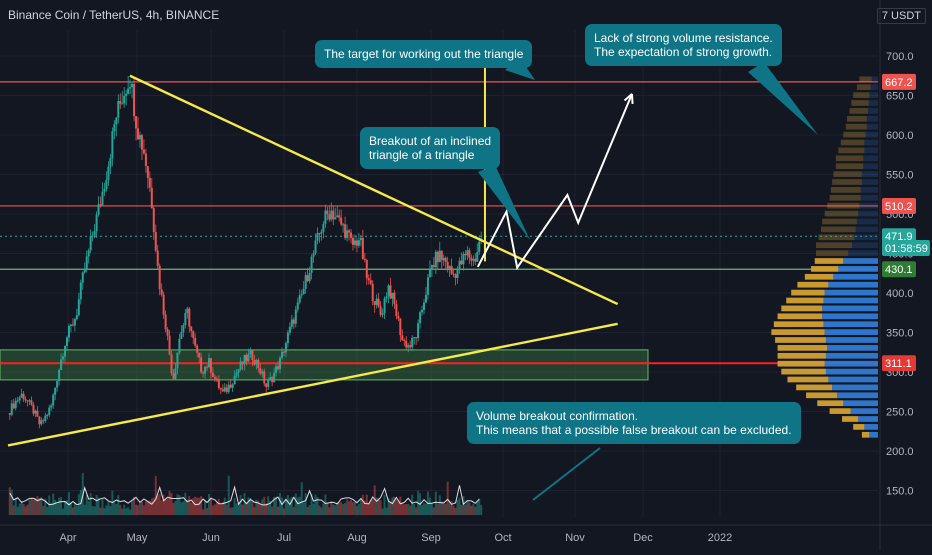 This screenshot has height=555, width=932. What do you see at coordinates (504, 202) in the screenshot?
I see `breakout-callout-tail` at bounding box center [504, 202].